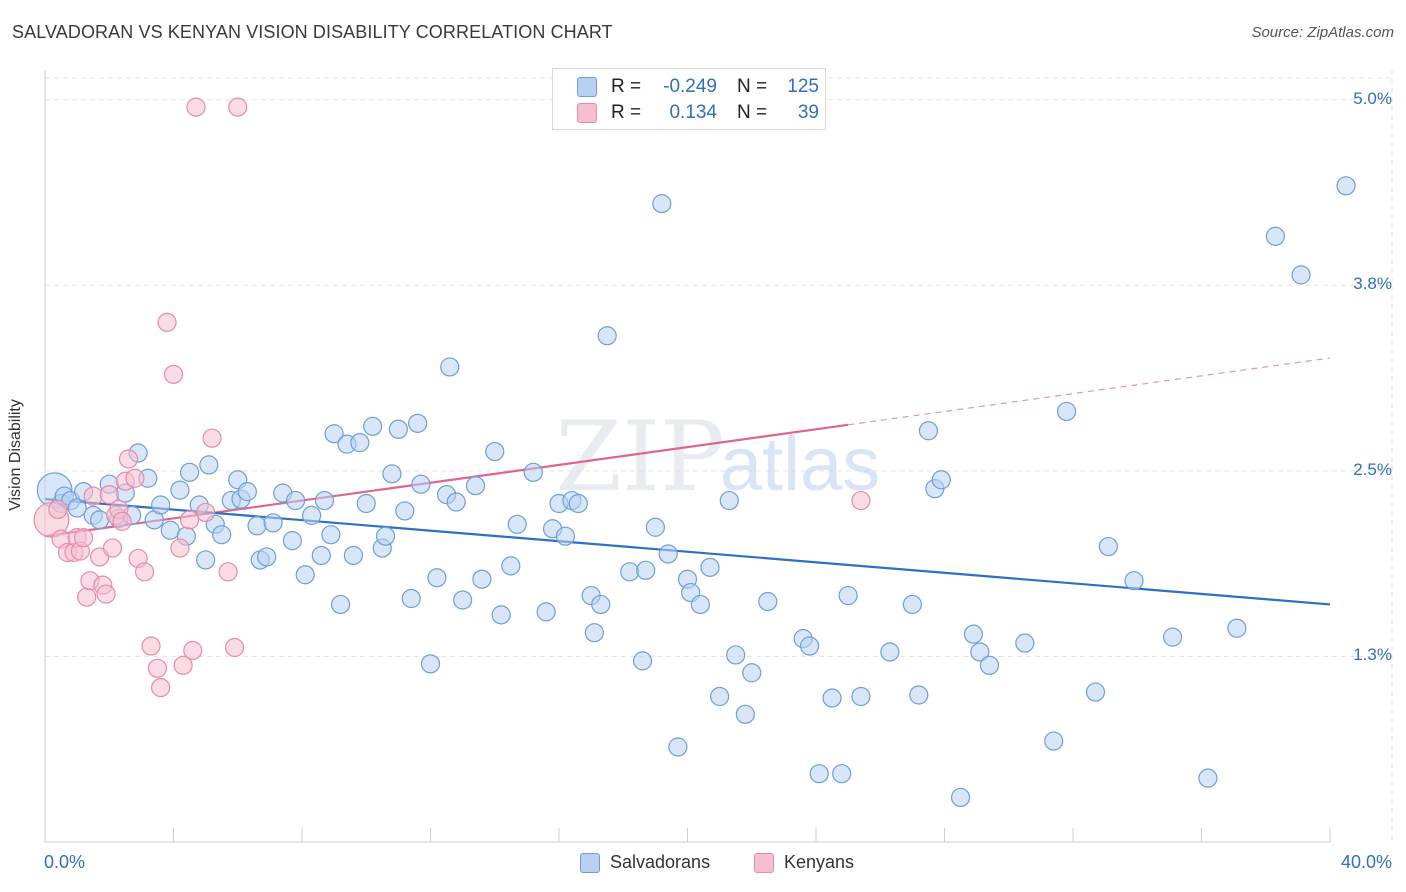 The image size is (1406, 892). I want to click on y-tick-label: 5.0%, so click(1372, 98).